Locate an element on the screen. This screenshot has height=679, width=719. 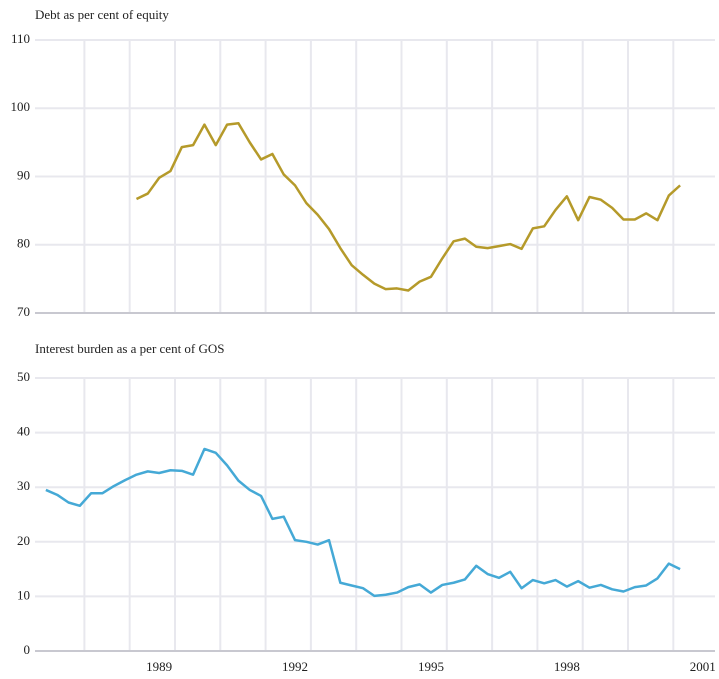
y-tick-label: 30 is located at coordinates (23, 485).